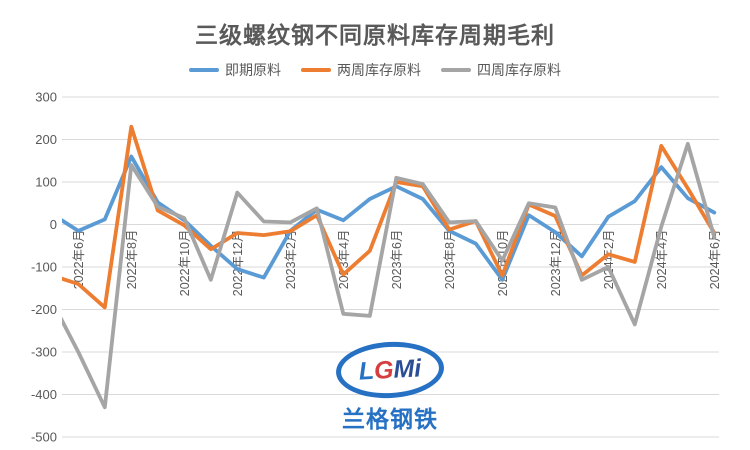  What do you see at coordinates (503, 263) in the screenshot?
I see `x-tick-label-2023年10月: 2023年10月` at bounding box center [503, 263].